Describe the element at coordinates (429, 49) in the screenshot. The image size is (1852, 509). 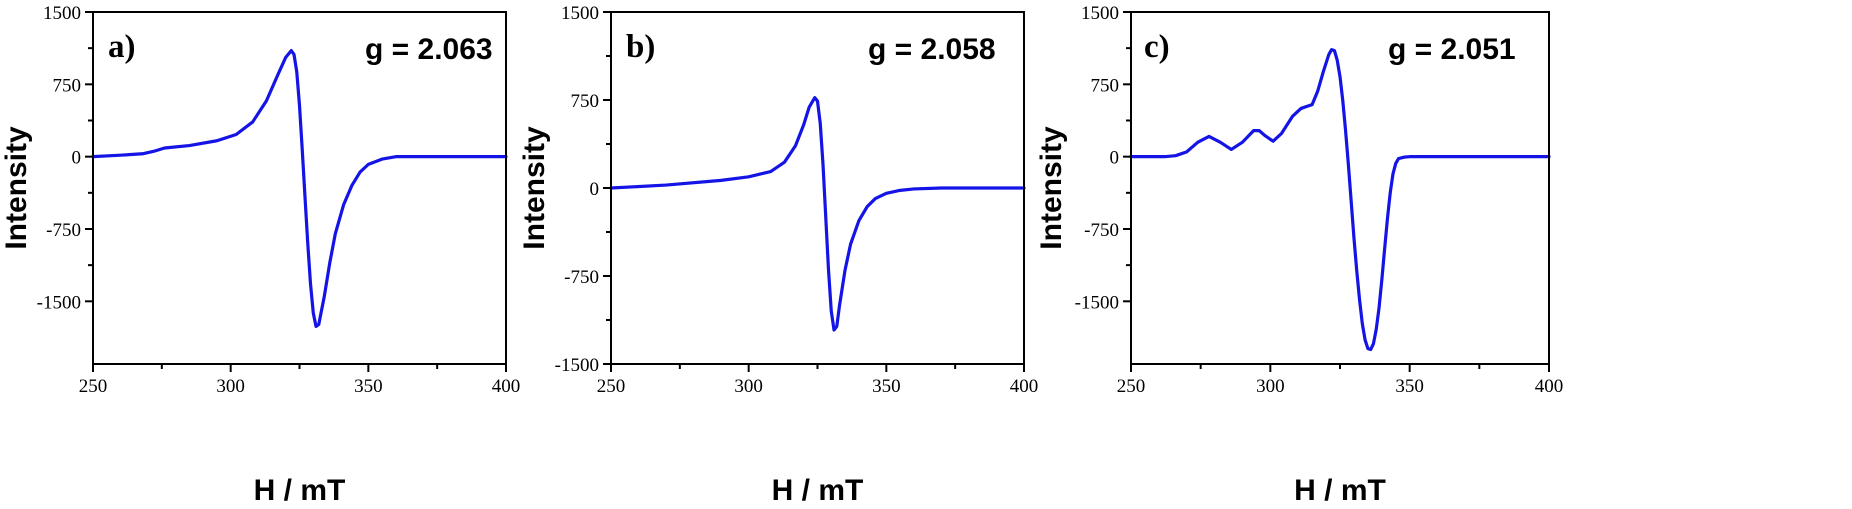
I see `g-value-annotation: g = 2.063` at that location.